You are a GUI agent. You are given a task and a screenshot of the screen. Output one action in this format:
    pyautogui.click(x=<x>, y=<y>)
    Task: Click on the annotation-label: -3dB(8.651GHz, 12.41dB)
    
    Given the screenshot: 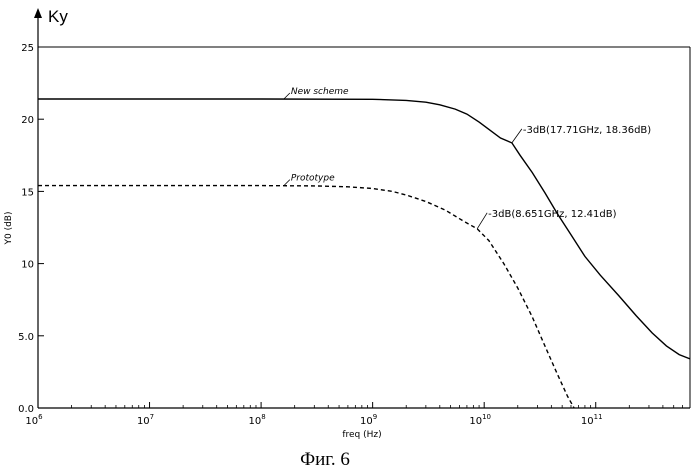 What is the action you would take?
    pyautogui.click(x=552, y=214)
    